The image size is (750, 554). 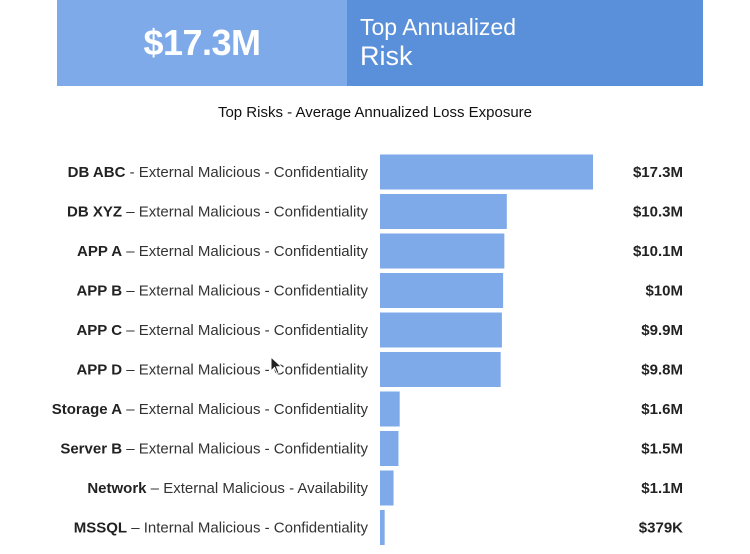 What do you see at coordinates (94, 212) in the screenshot?
I see `category-name: DB XYZ` at bounding box center [94, 212].